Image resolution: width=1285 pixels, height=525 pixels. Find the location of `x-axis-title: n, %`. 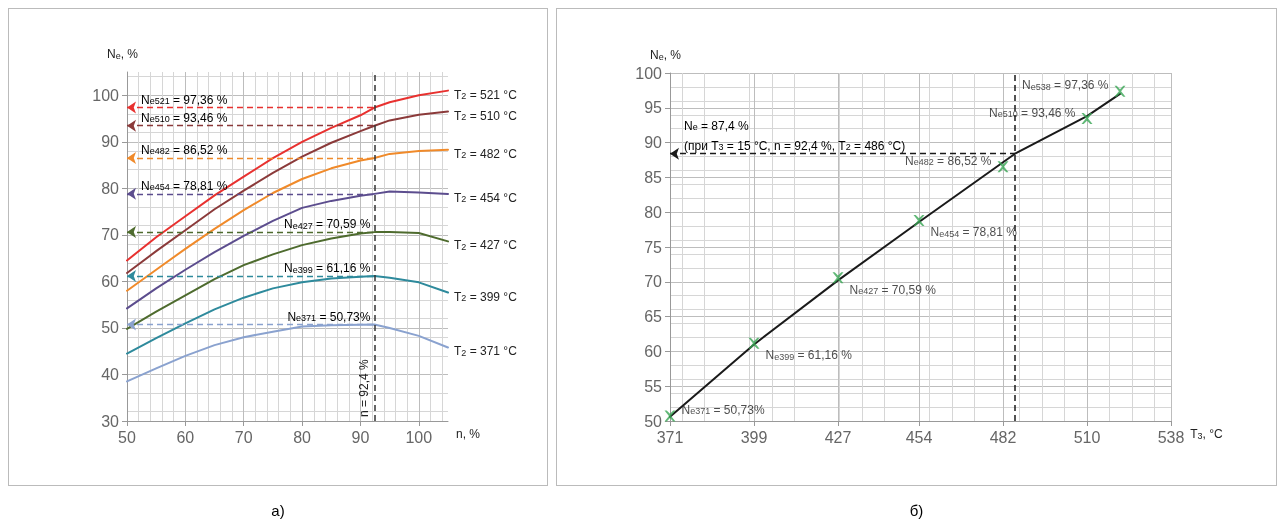

x-axis-title: n, % is located at coordinates (468, 434).